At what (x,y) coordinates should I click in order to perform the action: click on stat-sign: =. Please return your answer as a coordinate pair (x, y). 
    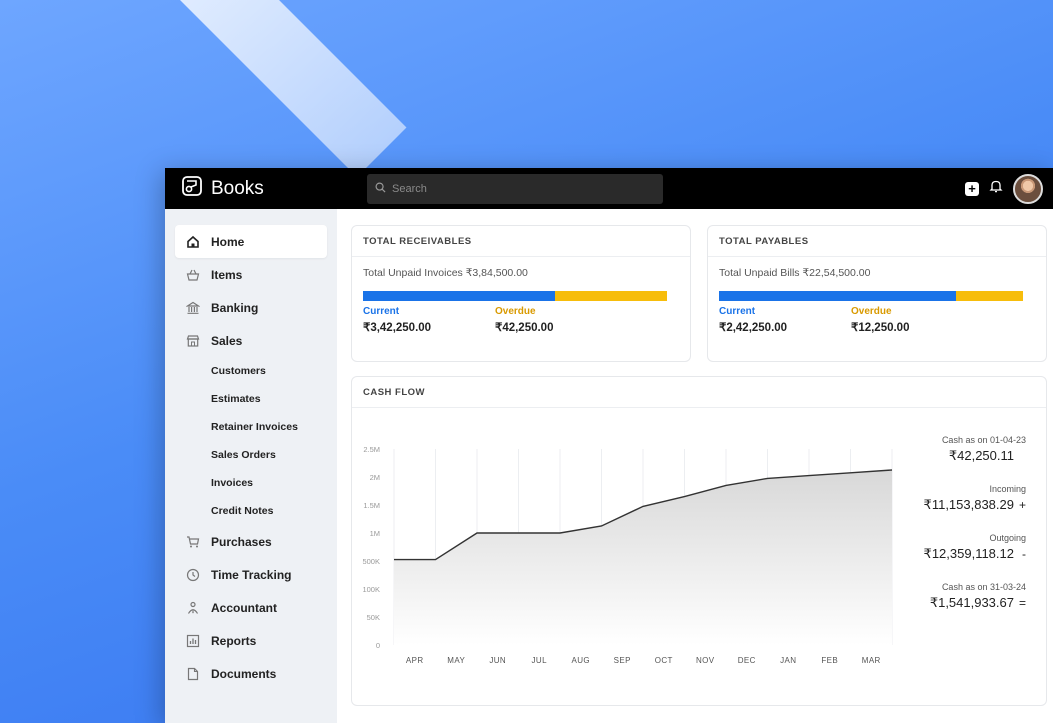
    Looking at the image, I should click on (1022, 603).